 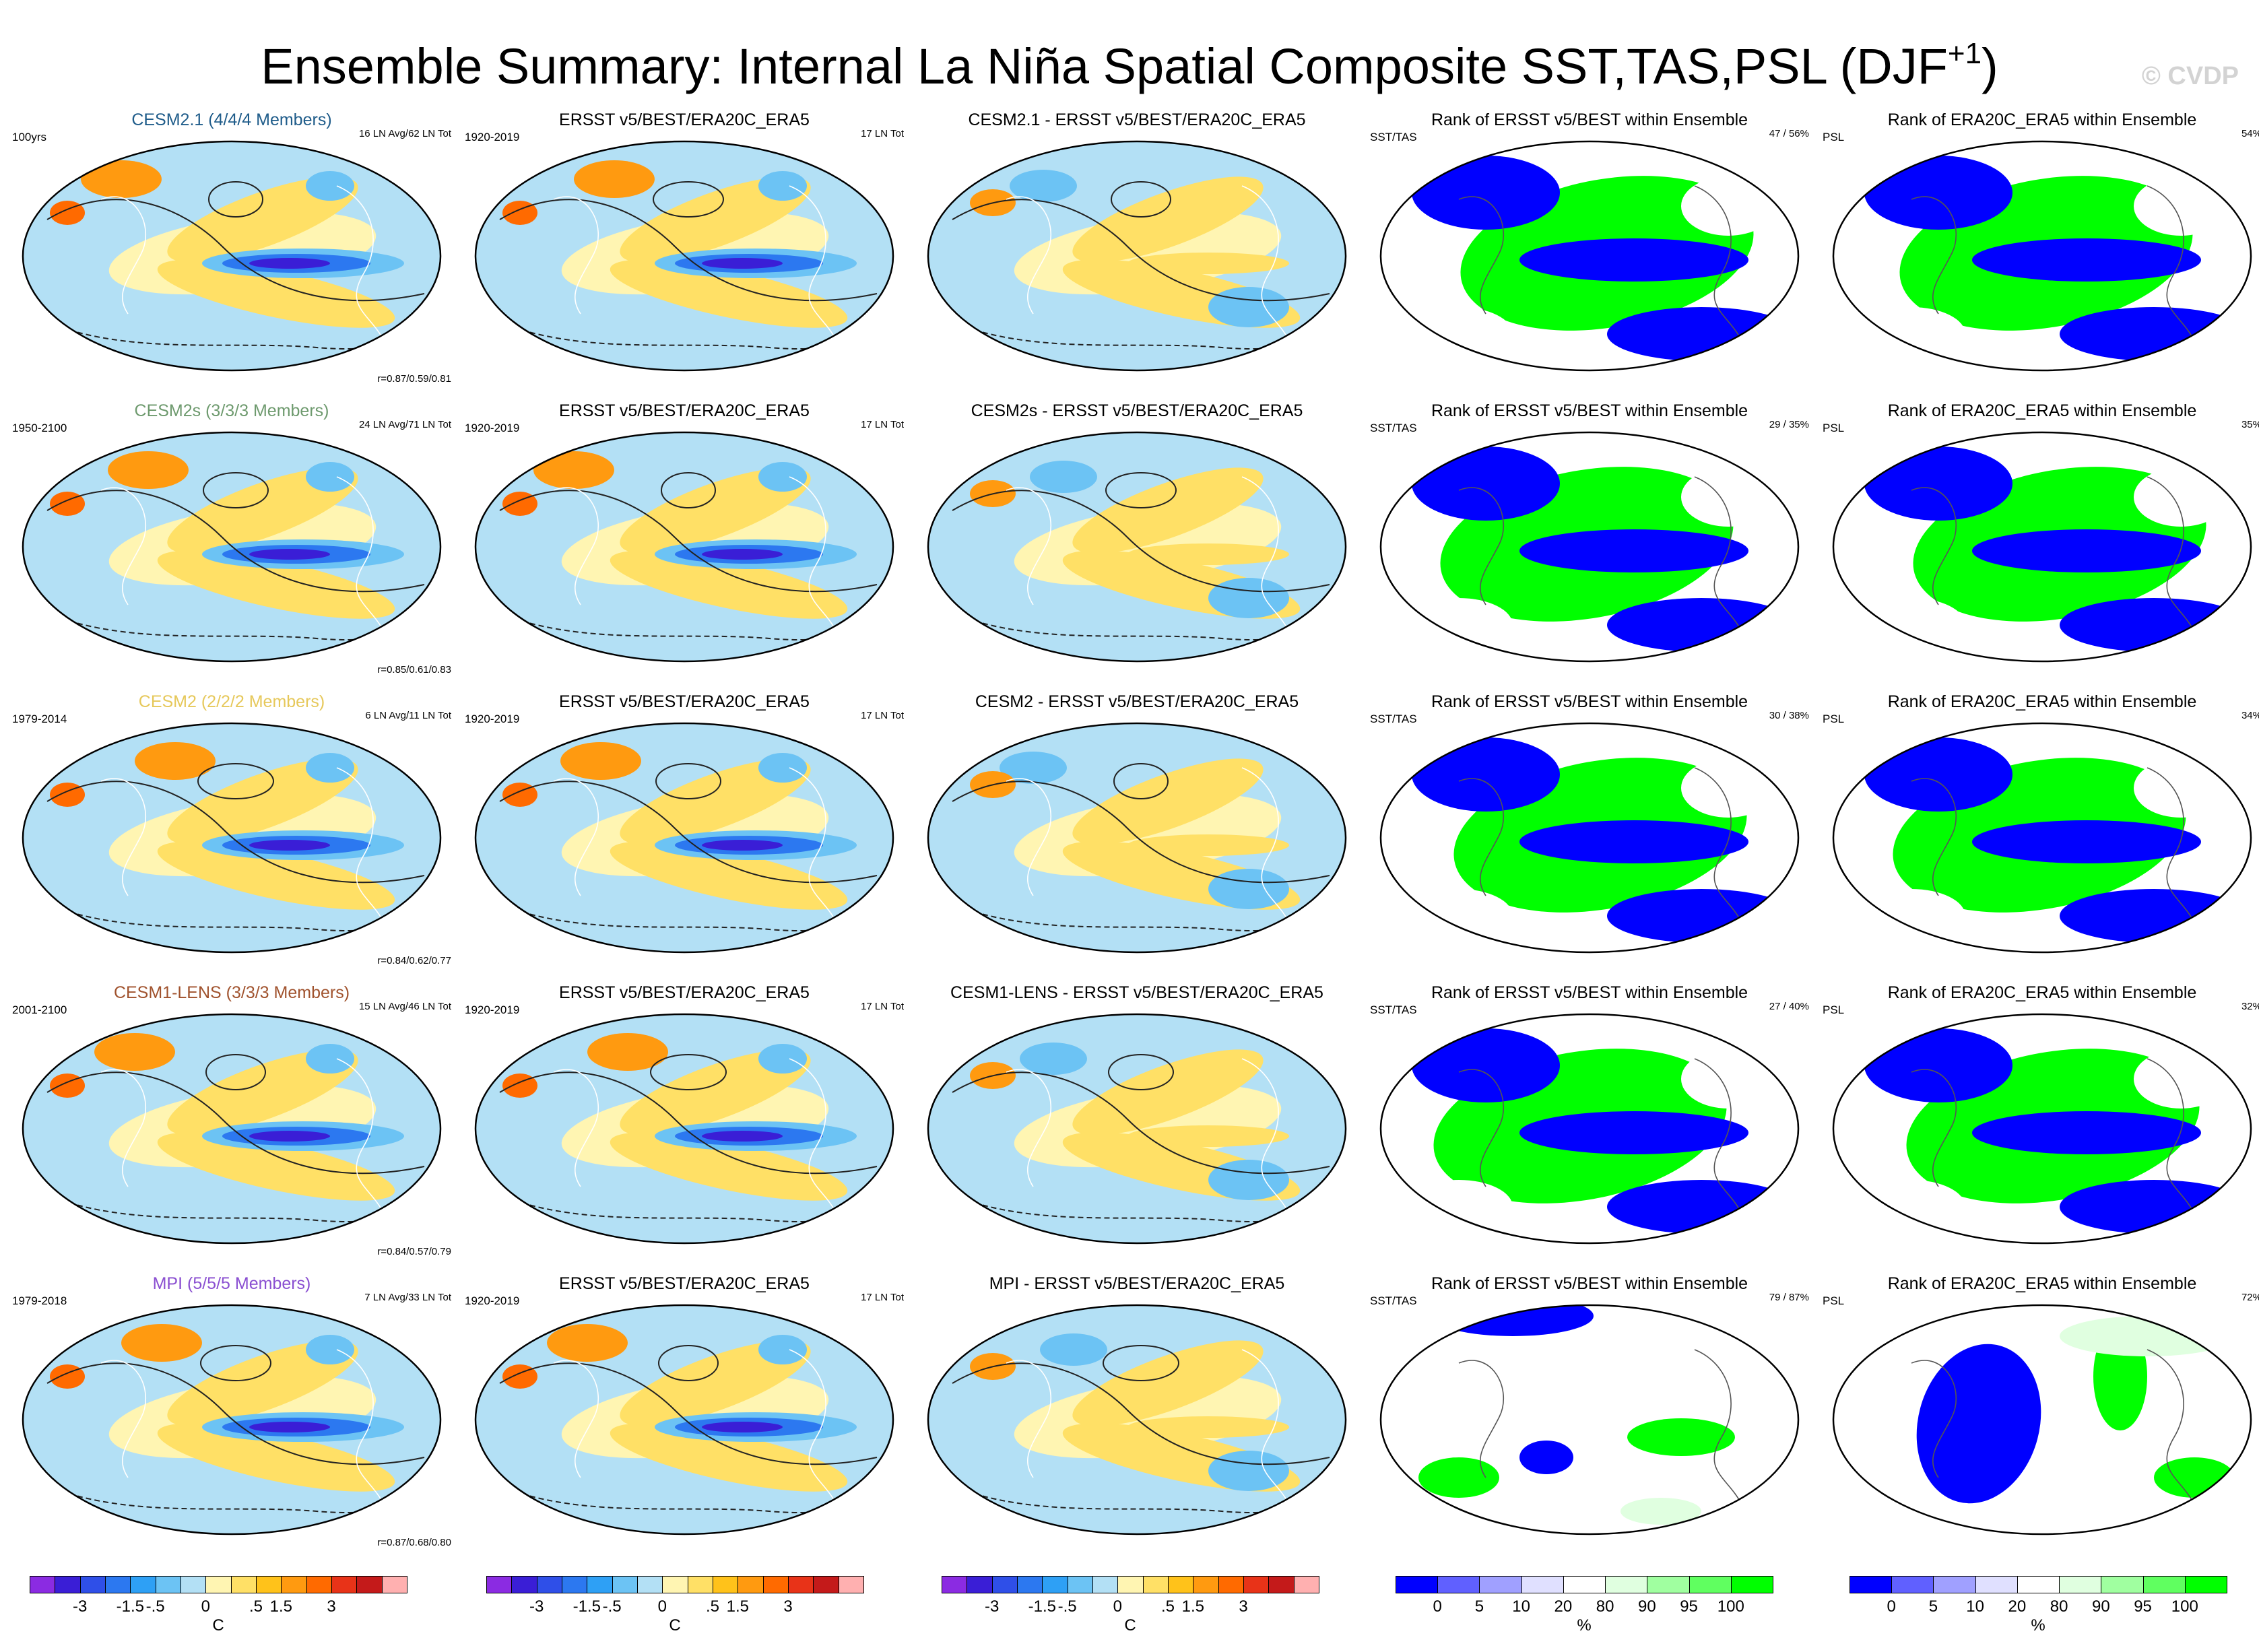 I want to click on panel-count-label: 6 LN Avg/11 LN Tot, so click(x=408, y=715).